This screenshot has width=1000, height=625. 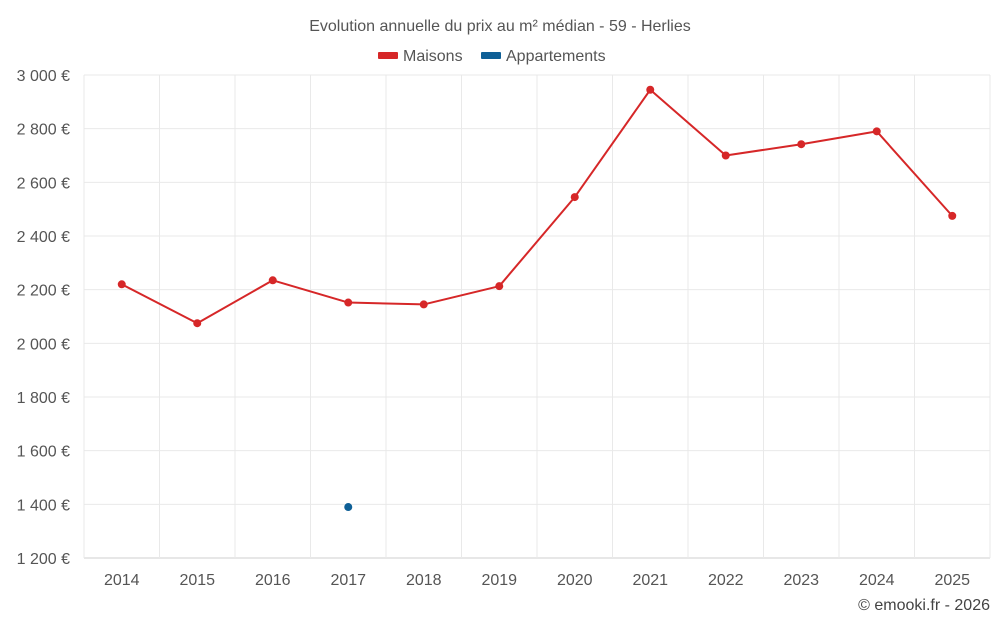 What do you see at coordinates (499, 580) in the screenshot?
I see `x-tick-label: 2019` at bounding box center [499, 580].